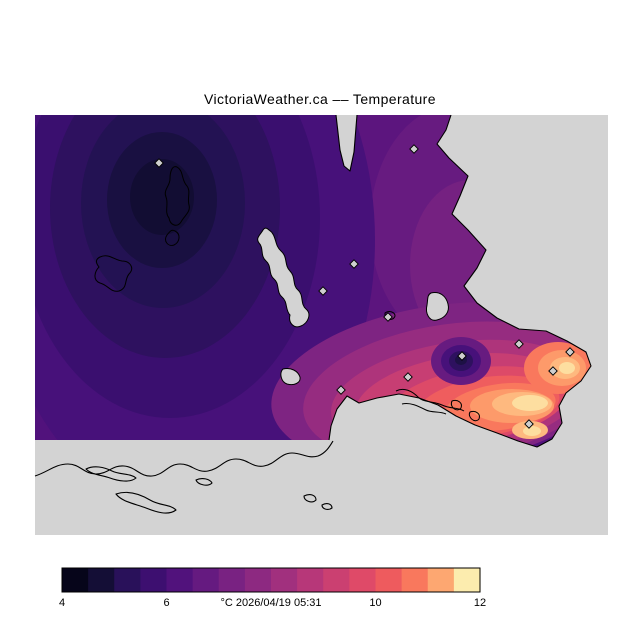 This screenshot has height=640, width=640. What do you see at coordinates (184, 477) in the screenshot?
I see `coastline-south-group` at bounding box center [184, 477].